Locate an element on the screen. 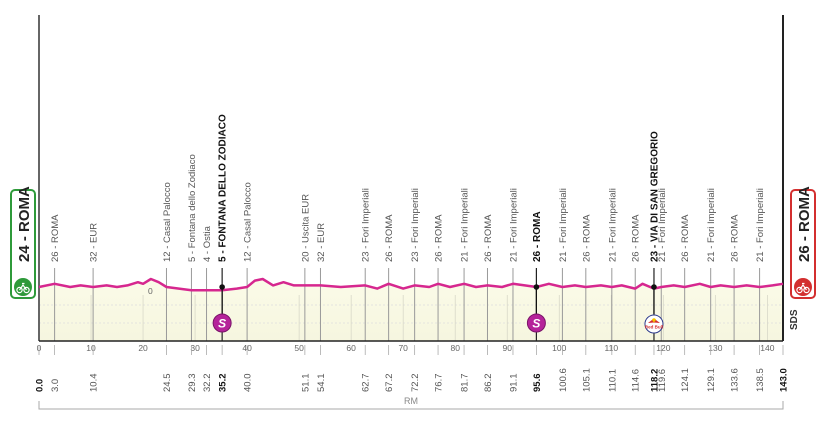 This screenshot has height=426, width=825. x-tick-label: 50 is located at coordinates (299, 348).